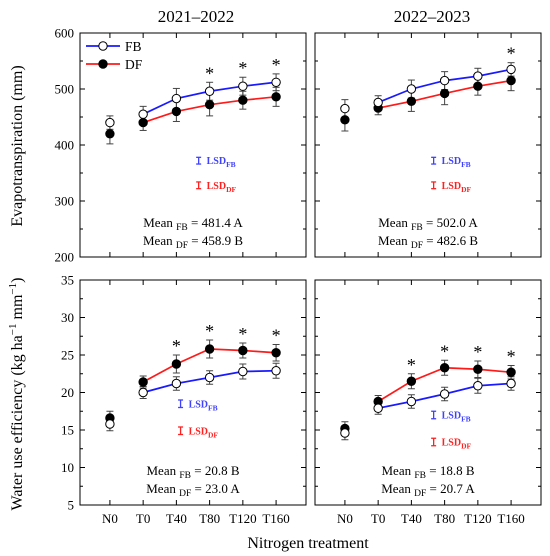  Describe the element at coordinates (103, 46) in the screenshot. I see `legend-marker-FB` at that location.